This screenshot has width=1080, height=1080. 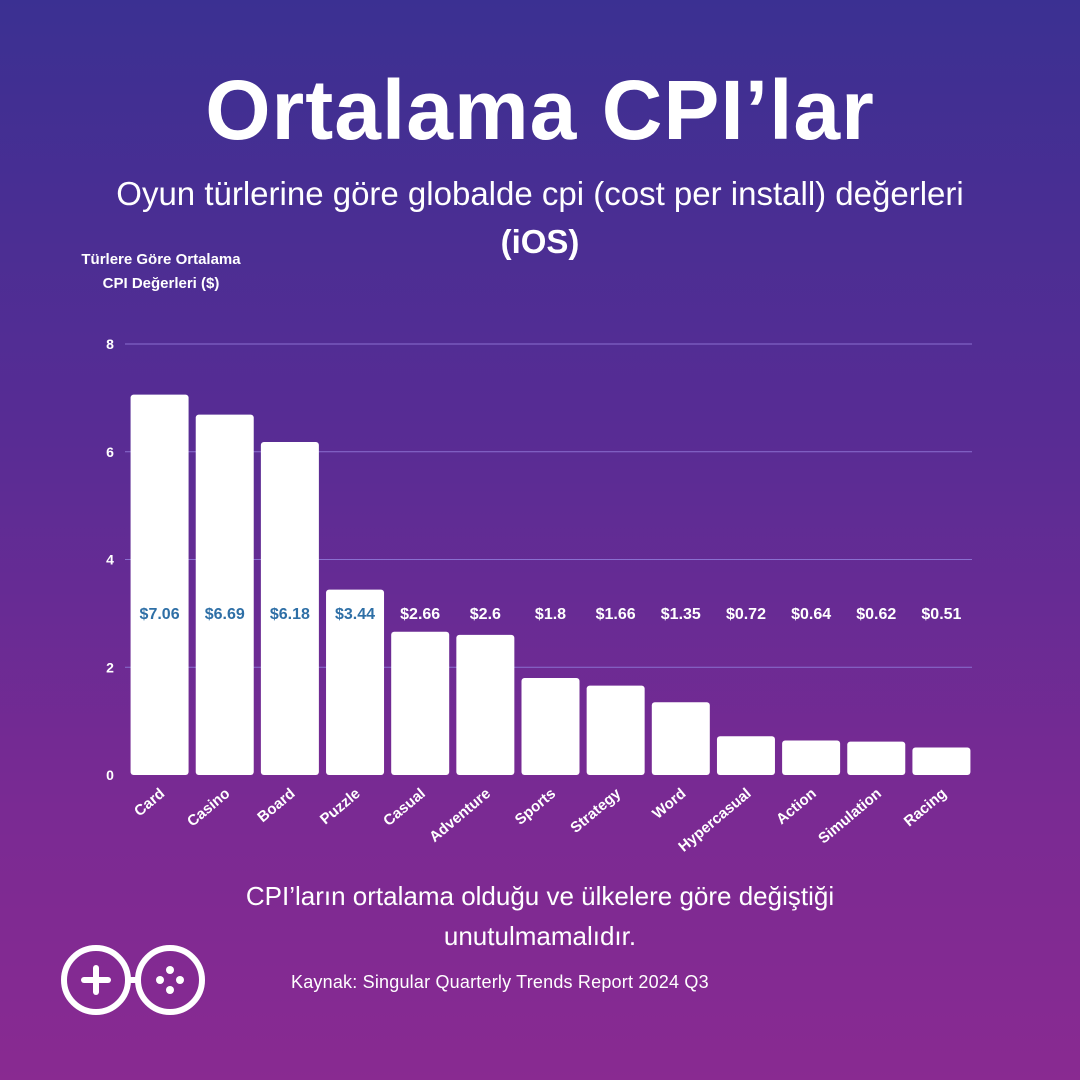 What do you see at coordinates (615, 730) in the screenshot?
I see `bar-strategy` at bounding box center [615, 730].